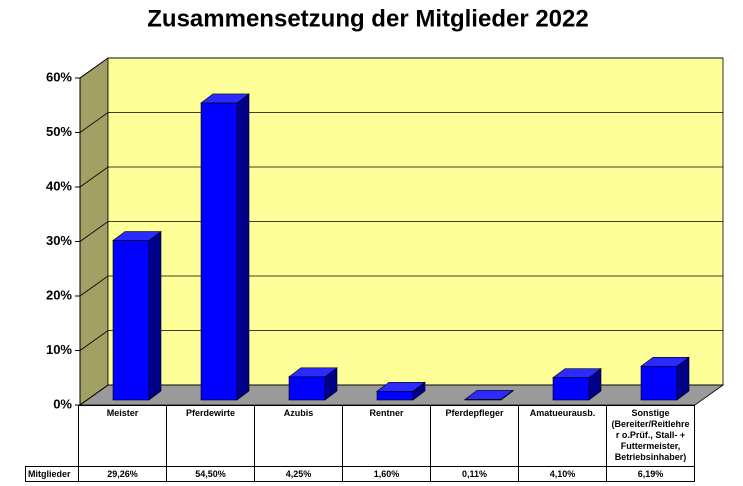 This screenshot has width=743, height=486. Describe the element at coordinates (59, 294) in the screenshot. I see `y-tick-label: 20%` at that location.